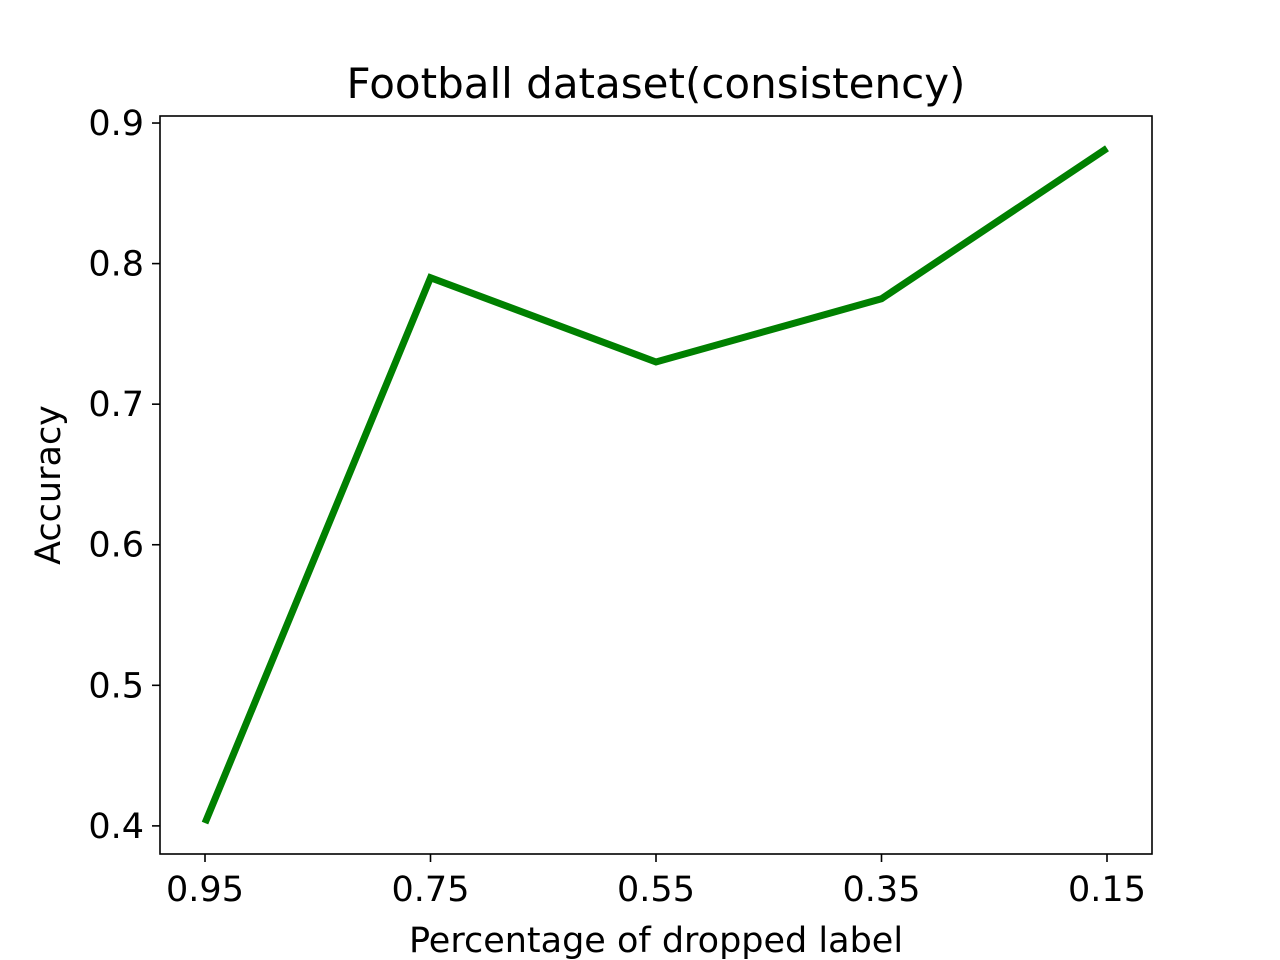 The width and height of the screenshot is (1280, 960). Describe the element at coordinates (116, 405) in the screenshot. I see `y-tick-label: 0.7` at that location.